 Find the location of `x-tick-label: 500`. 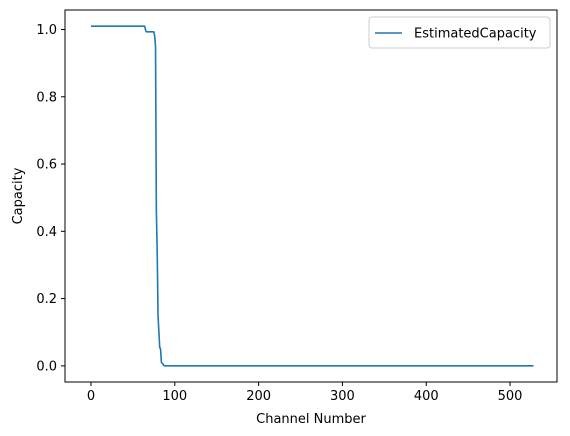

x-tick-label: 500 is located at coordinates (510, 396).